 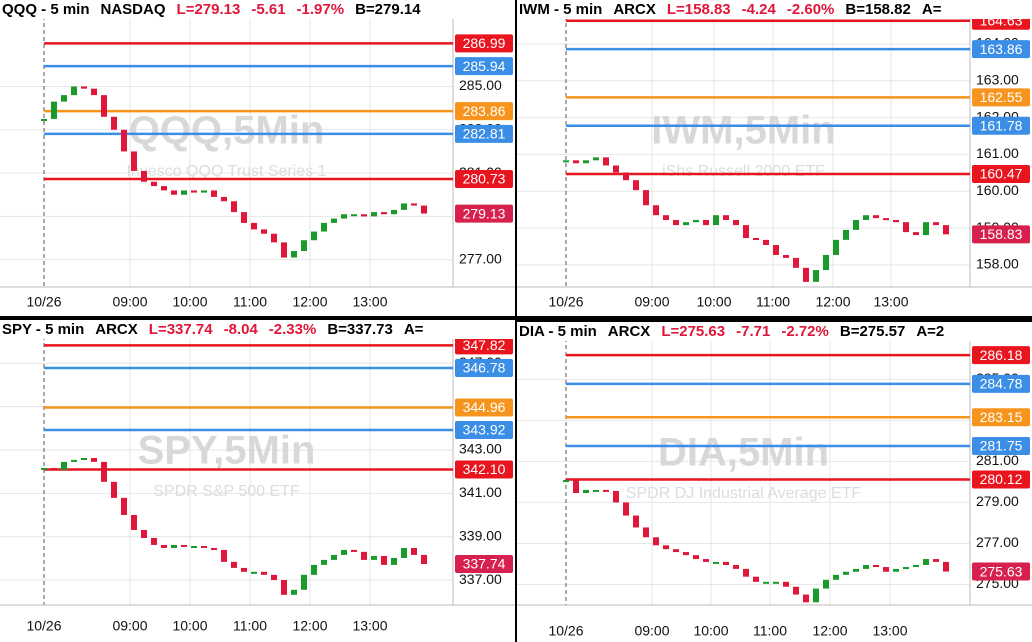 What do you see at coordinates (484, 345) in the screenshot?
I see `level-label: 347.82` at bounding box center [484, 345].